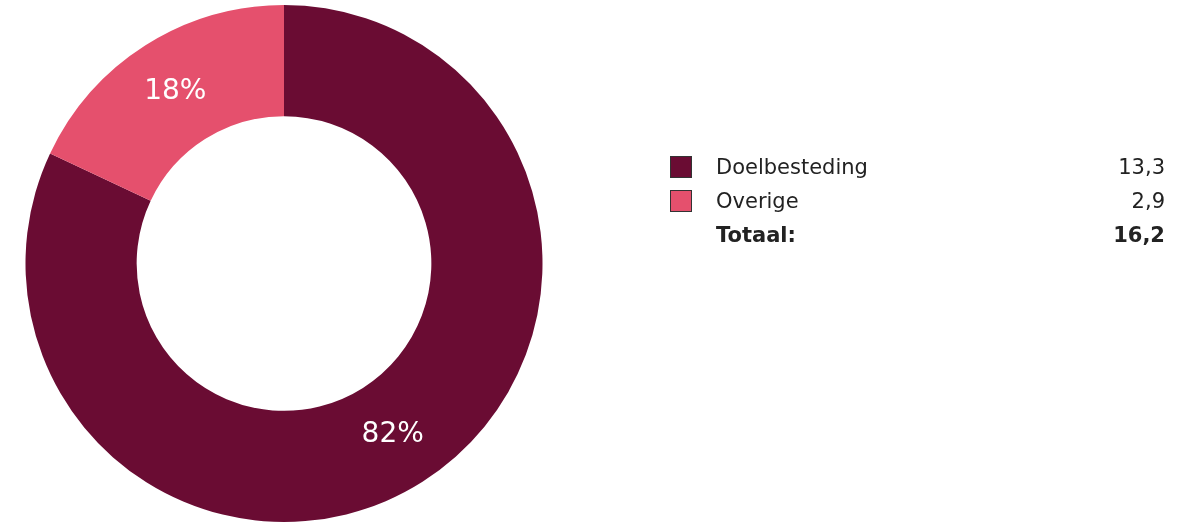 The width and height of the screenshot is (1198, 525). I want to click on text: 16,2, so click(1139, 235).